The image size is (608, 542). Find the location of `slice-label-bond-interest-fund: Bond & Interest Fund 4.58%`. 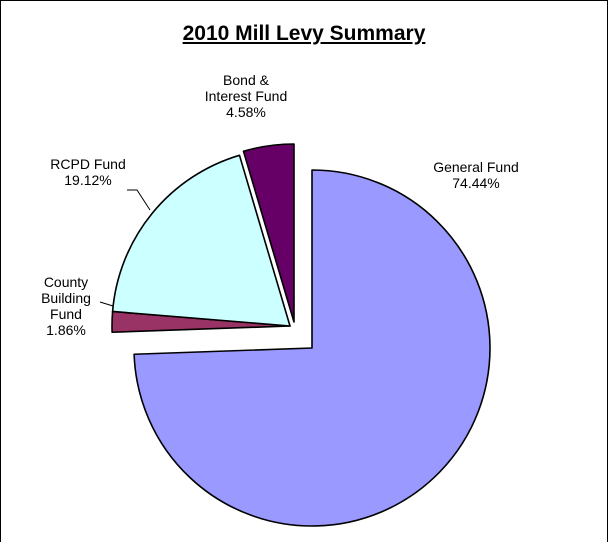

slice-label-bond-interest-fund: Bond & Interest Fund 4.58% is located at coordinates (246, 96).